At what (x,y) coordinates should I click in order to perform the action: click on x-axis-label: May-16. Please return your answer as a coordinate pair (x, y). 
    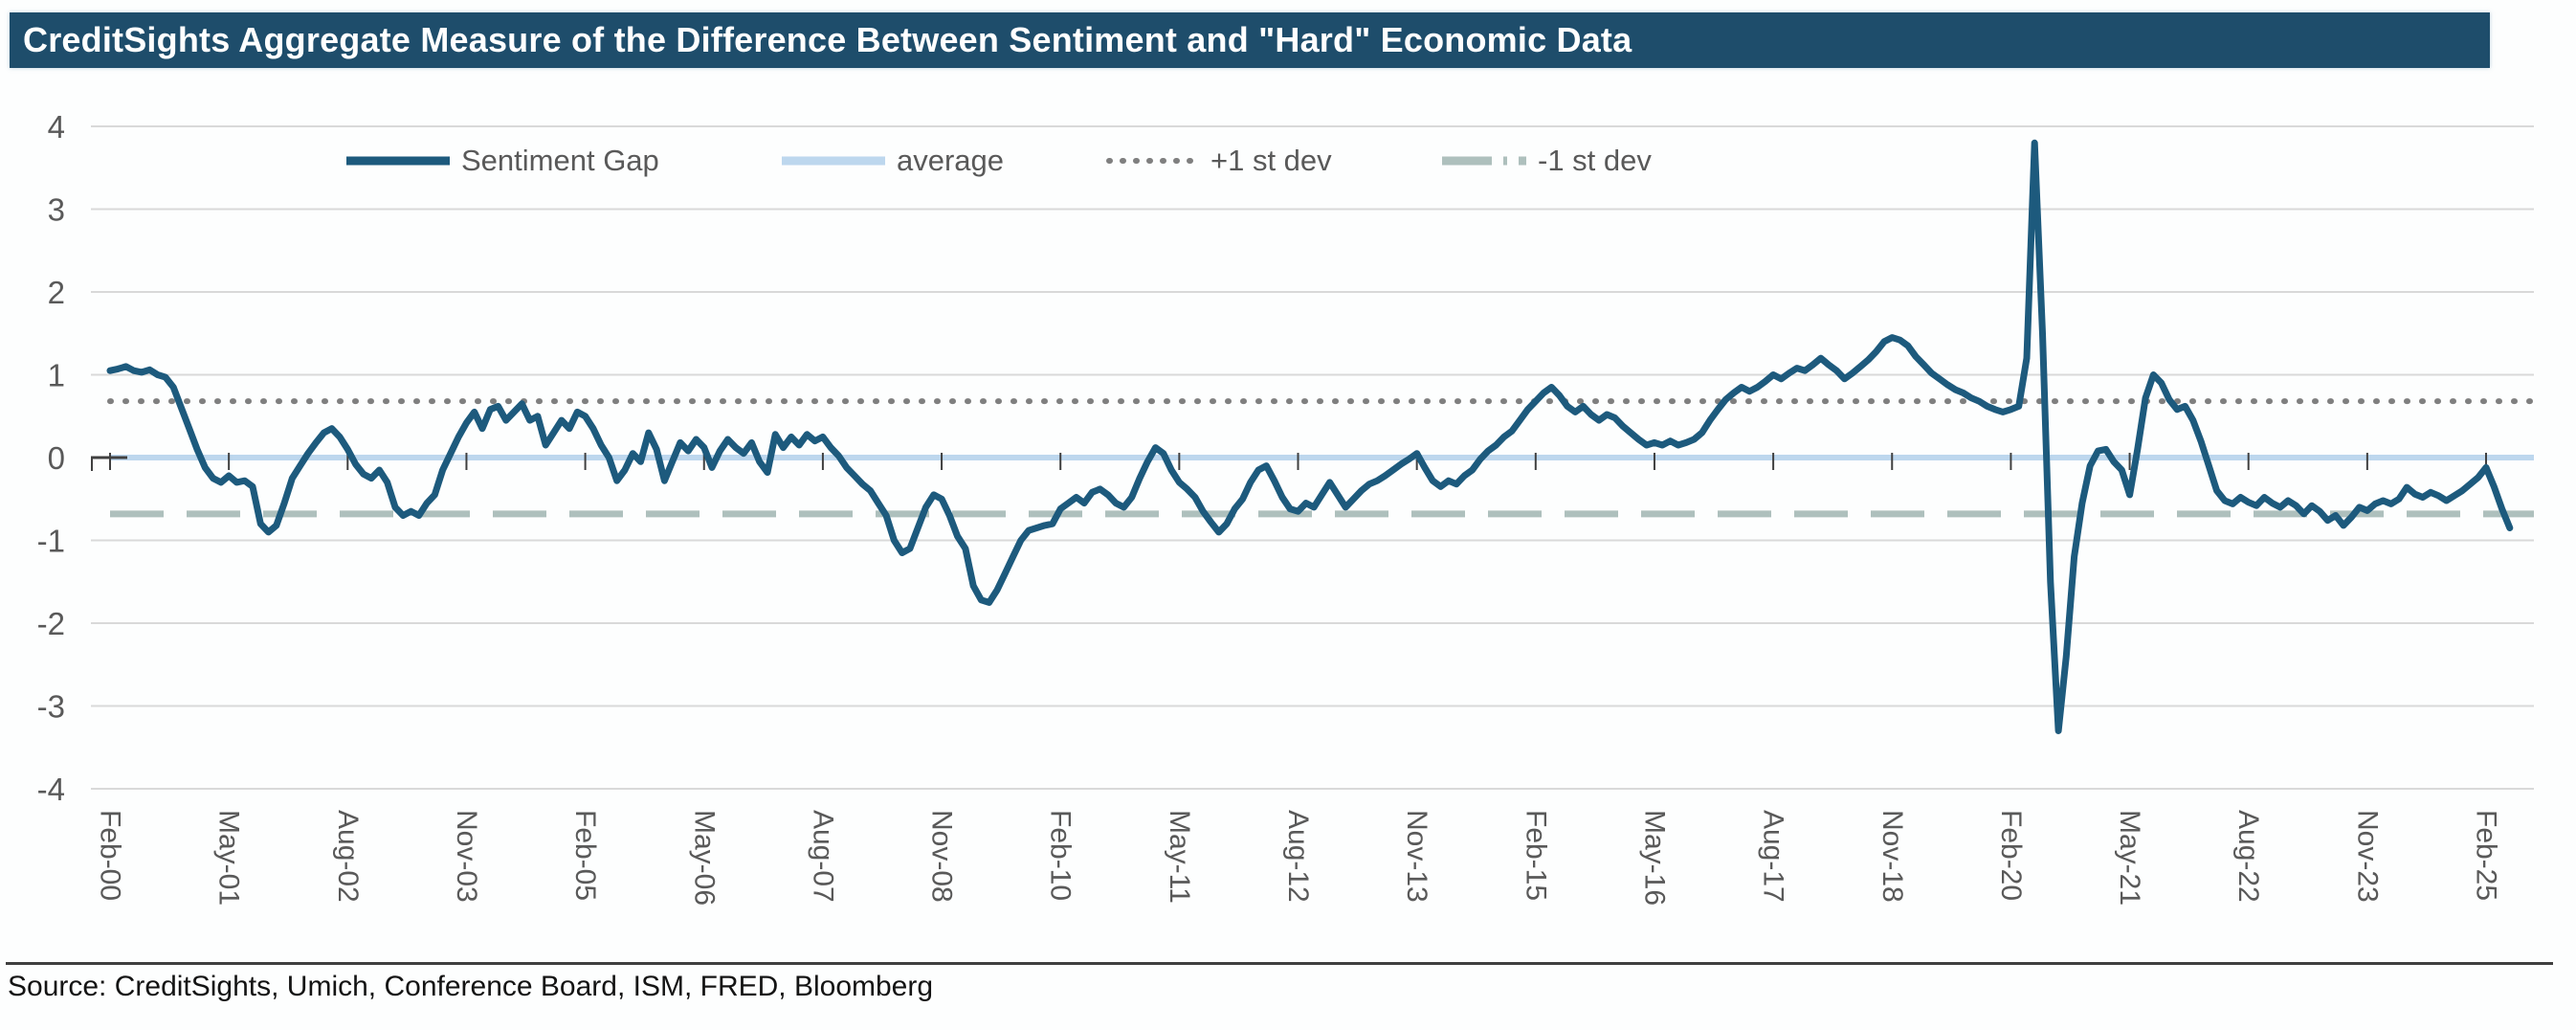
    Looking at the image, I should click on (1654, 858).